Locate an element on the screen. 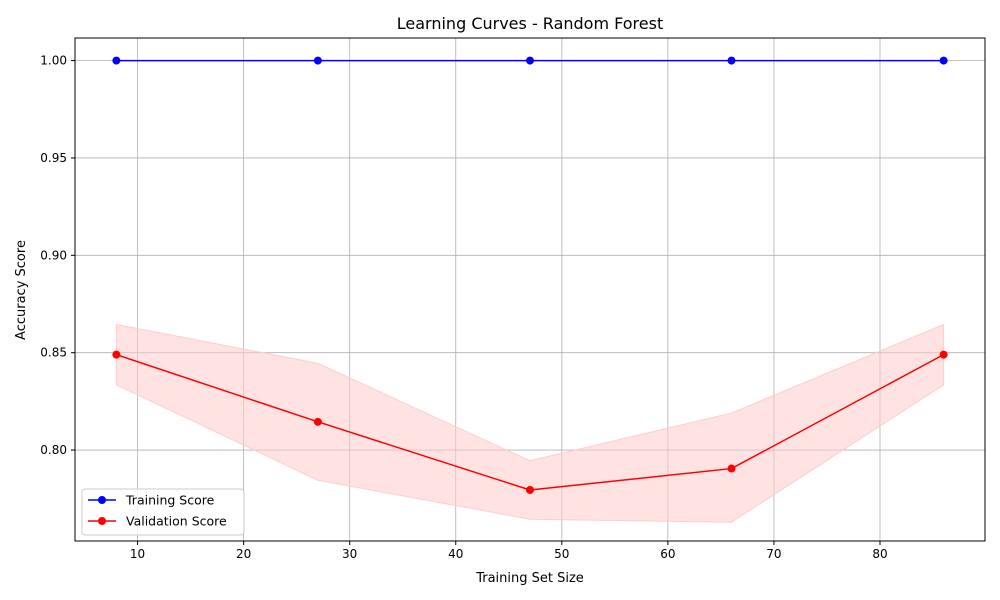 This screenshot has width=1000, height=600. legend-label-validation: Validation Score is located at coordinates (176, 521).